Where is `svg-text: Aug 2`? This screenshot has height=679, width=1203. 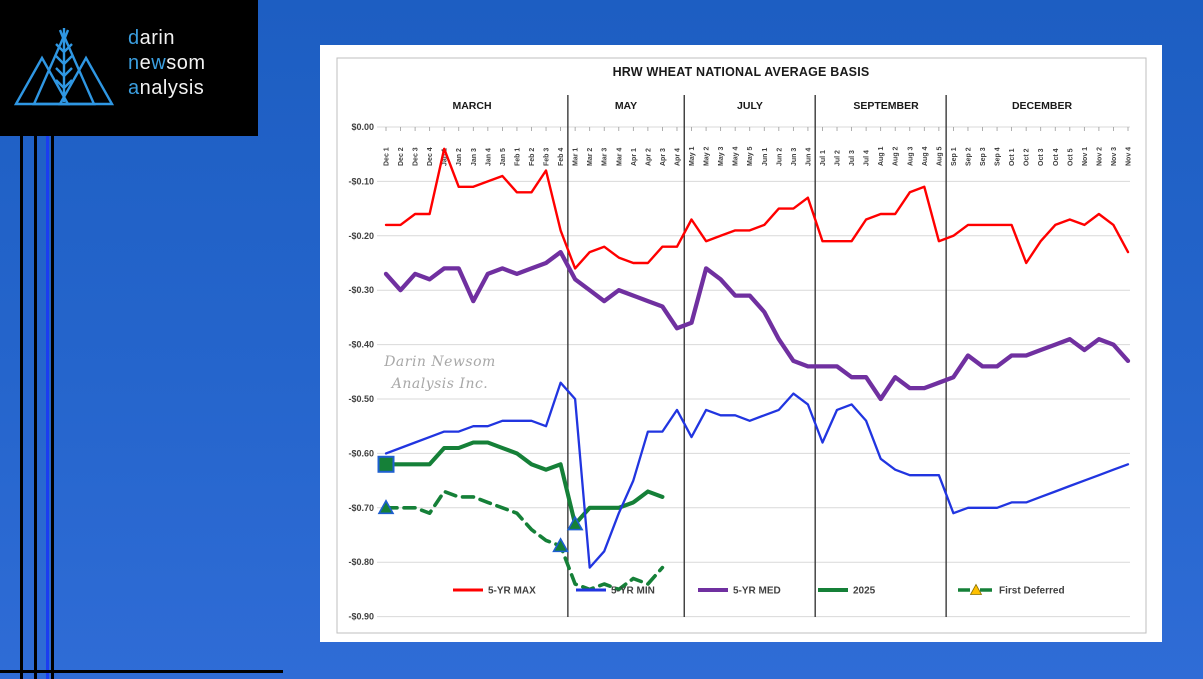
svg-text: Aug 2 is located at coordinates (896, 156).